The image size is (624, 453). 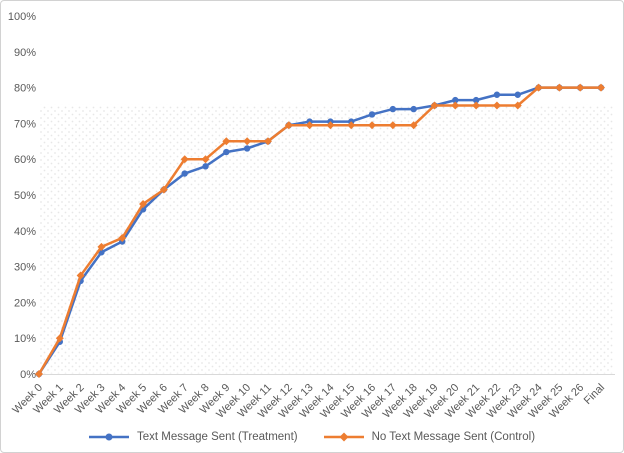 What do you see at coordinates (25, 89) in the screenshot?
I see `y-axis-tick-label: 80%` at bounding box center [25, 89].